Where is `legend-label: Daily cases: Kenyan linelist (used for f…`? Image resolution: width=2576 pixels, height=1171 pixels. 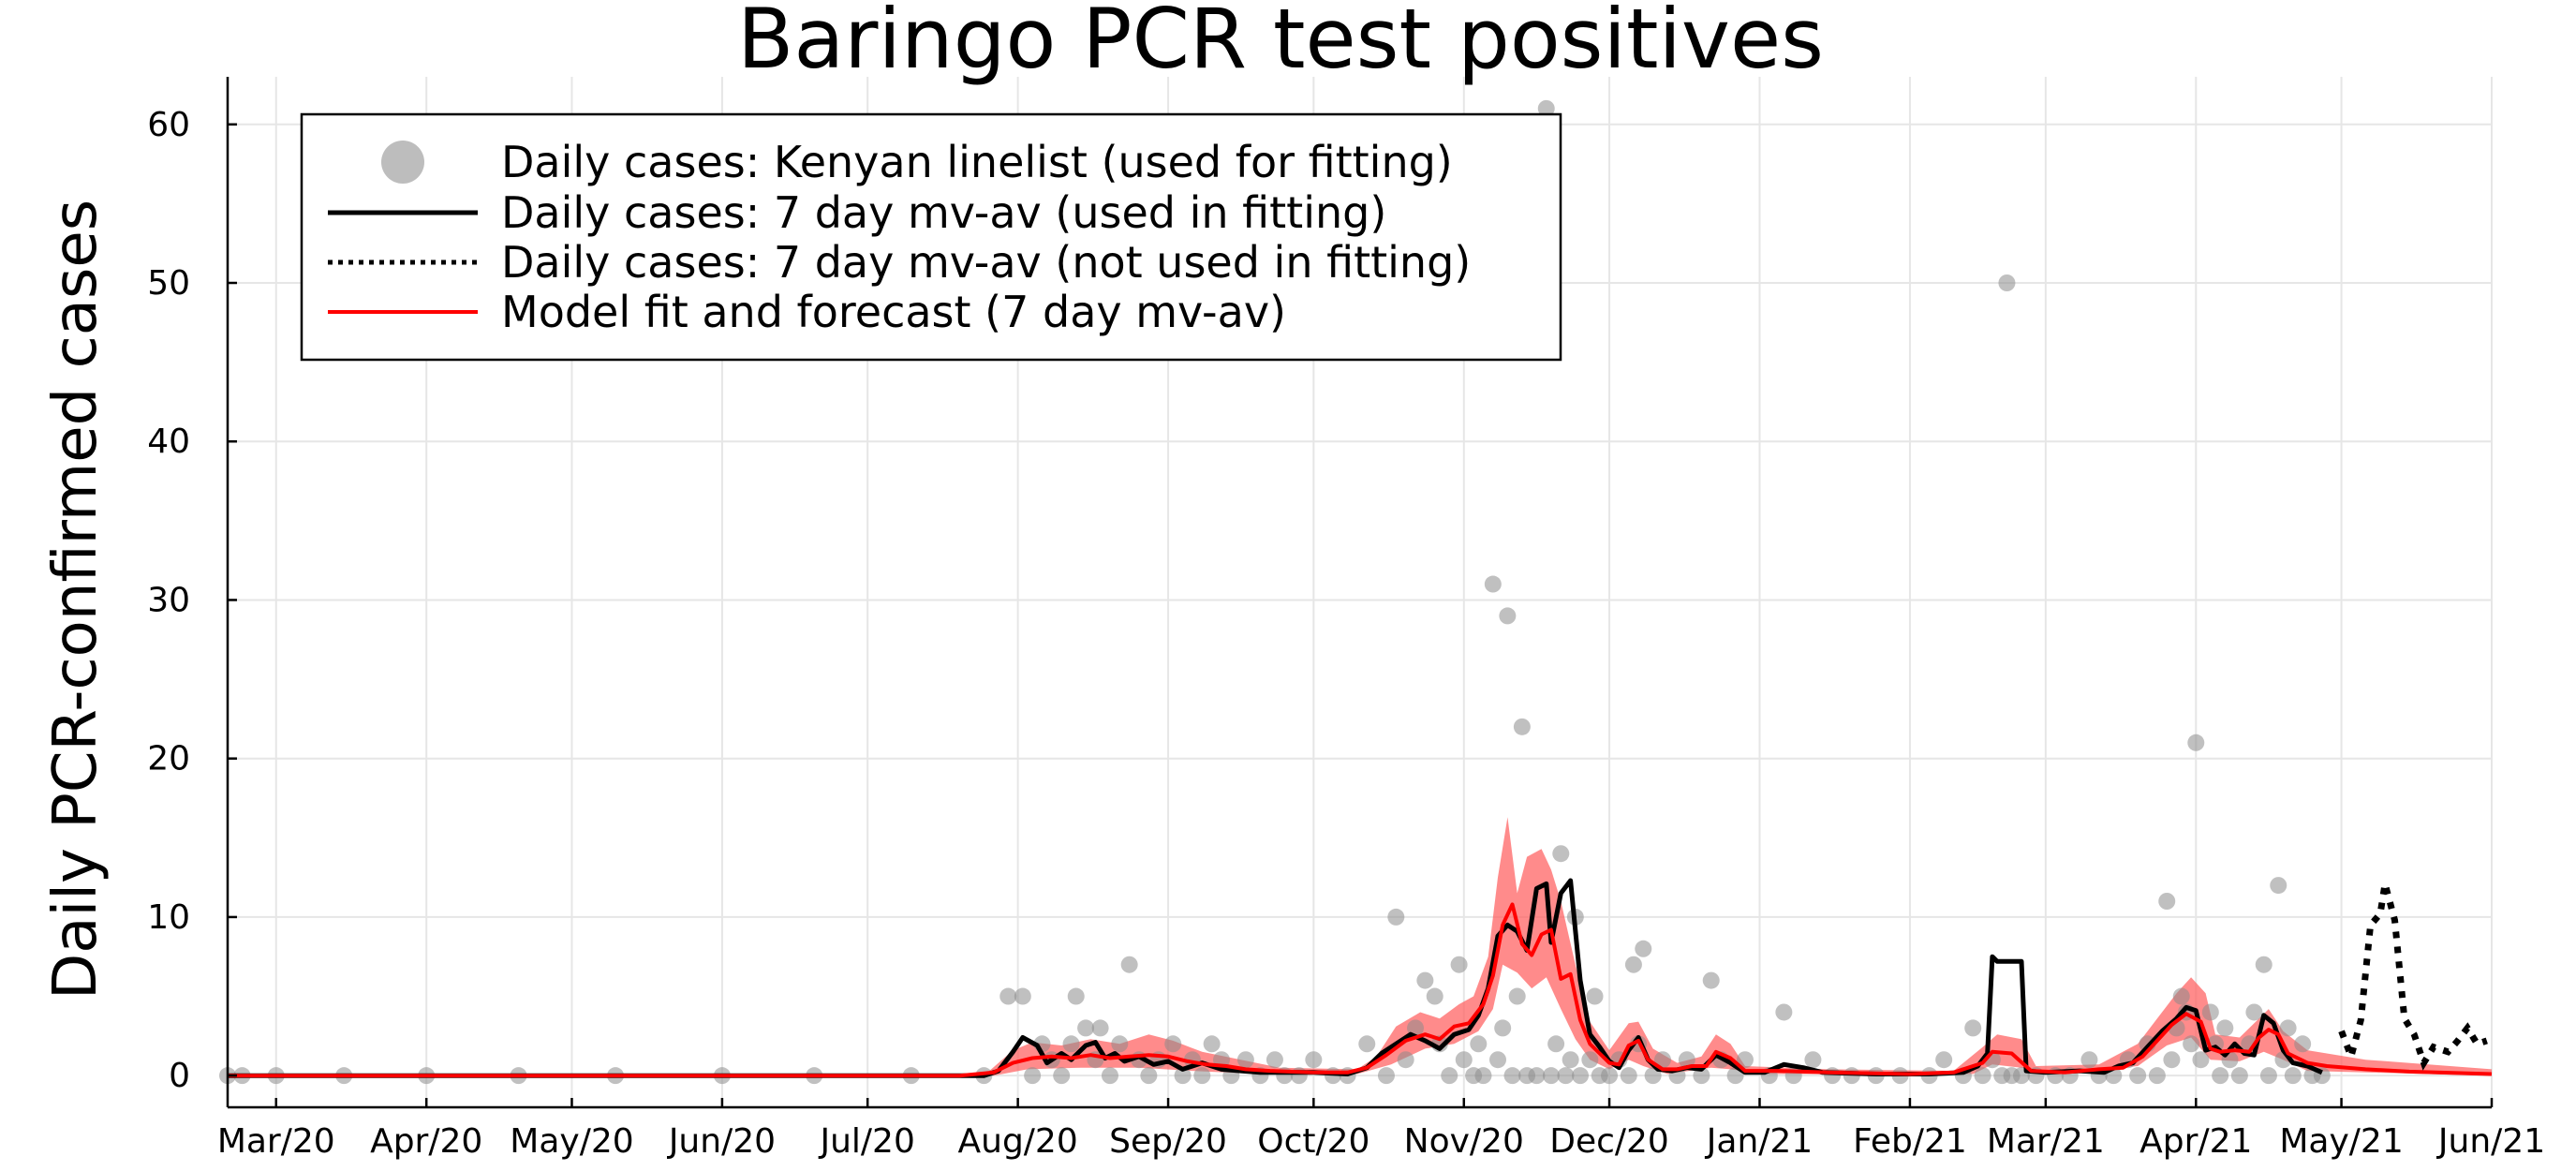 legend-label: Daily cases: Kenyan linelist (used for f… is located at coordinates (977, 162).